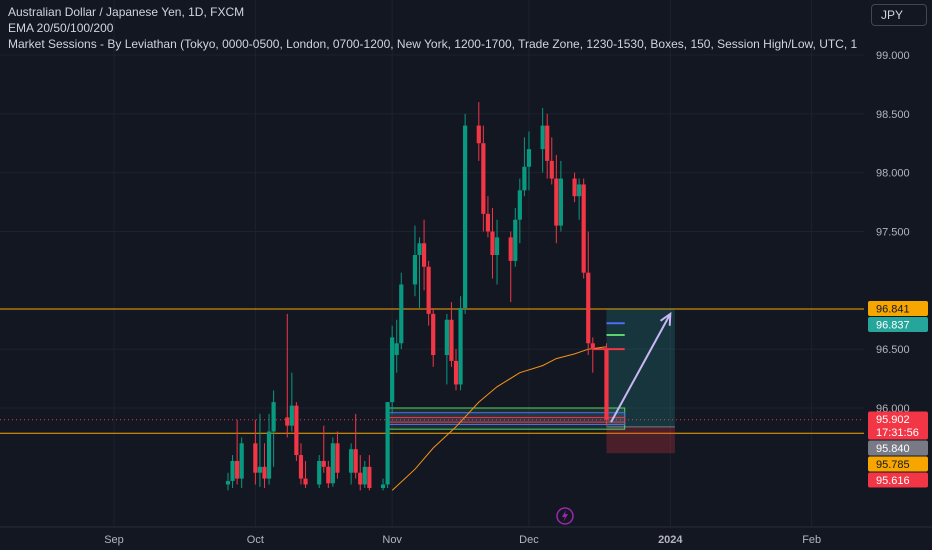 The width and height of the screenshot is (932, 550). Describe the element at coordinates (893, 174) in the screenshot. I see `price-tick-label: 98.000` at that location.